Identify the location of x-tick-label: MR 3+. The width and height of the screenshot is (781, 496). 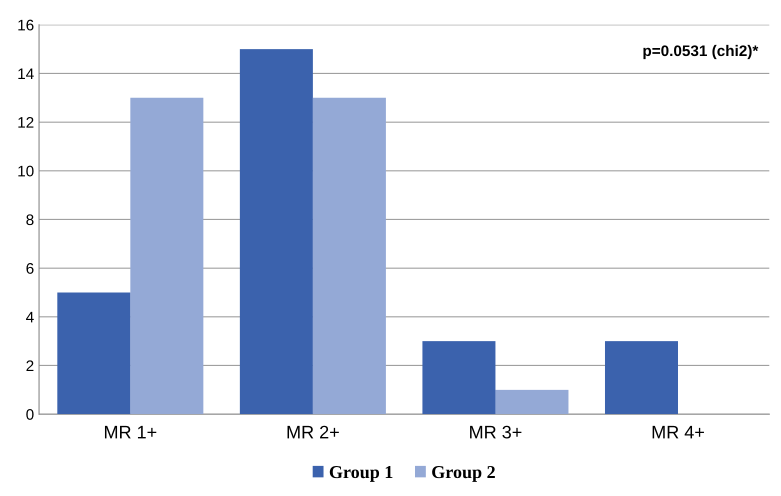
(496, 432).